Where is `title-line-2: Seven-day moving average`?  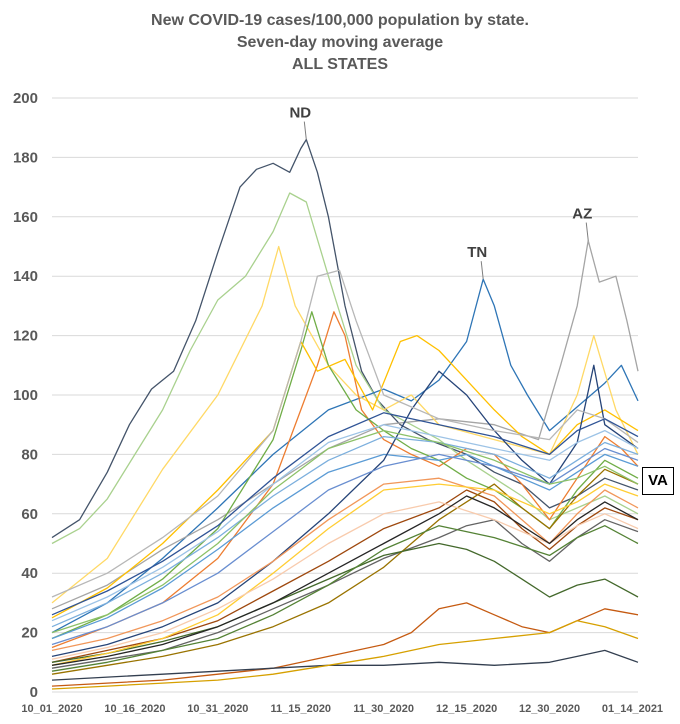
title-line-2: Seven-day moving average is located at coordinates (340, 42).